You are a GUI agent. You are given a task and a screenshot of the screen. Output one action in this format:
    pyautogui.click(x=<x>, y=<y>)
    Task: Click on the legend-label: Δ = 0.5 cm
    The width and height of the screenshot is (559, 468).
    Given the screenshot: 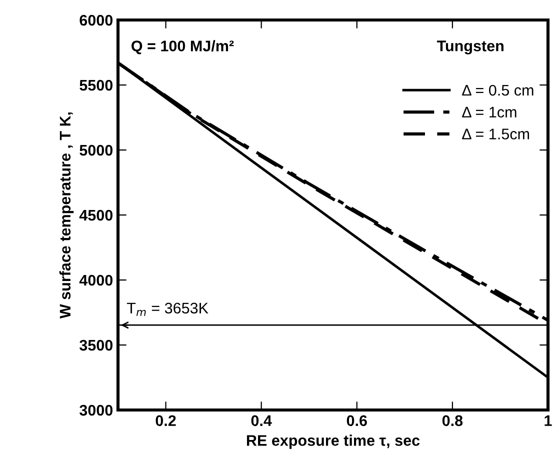 What is the action you would take?
    pyautogui.click(x=498, y=90)
    